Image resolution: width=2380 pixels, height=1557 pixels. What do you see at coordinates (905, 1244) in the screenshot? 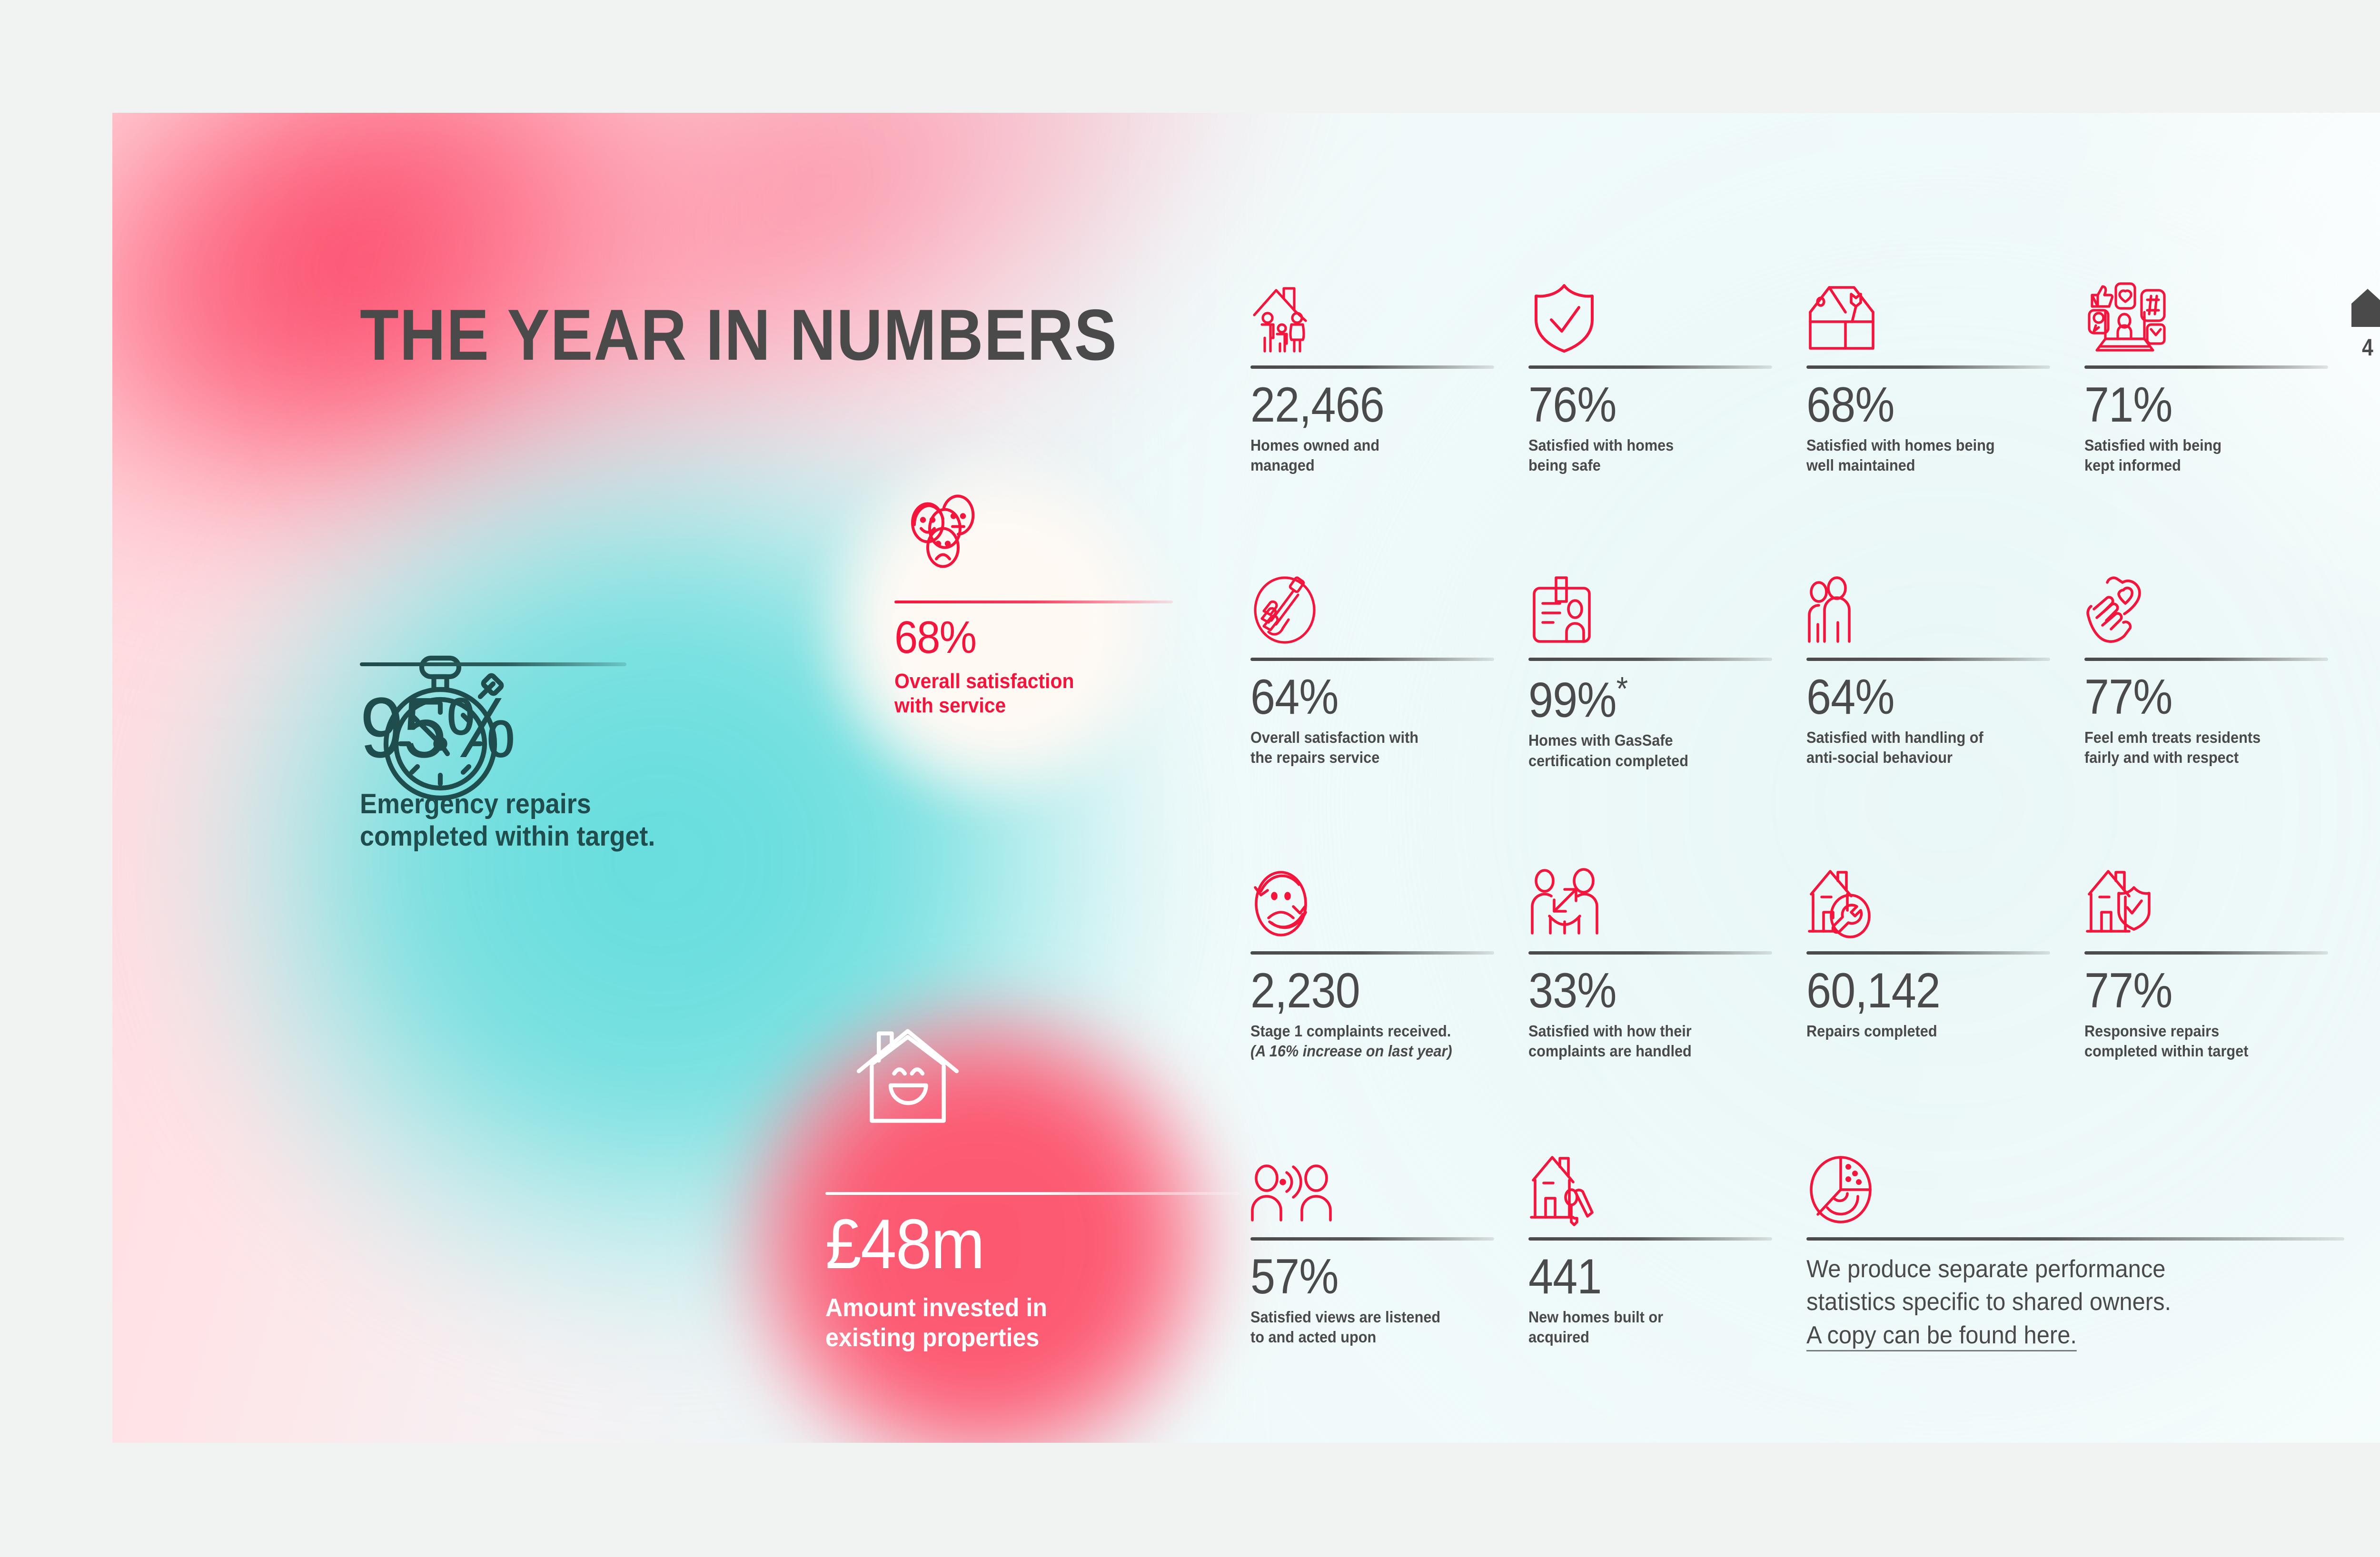
I see `feature-value: £48m` at bounding box center [905, 1244].